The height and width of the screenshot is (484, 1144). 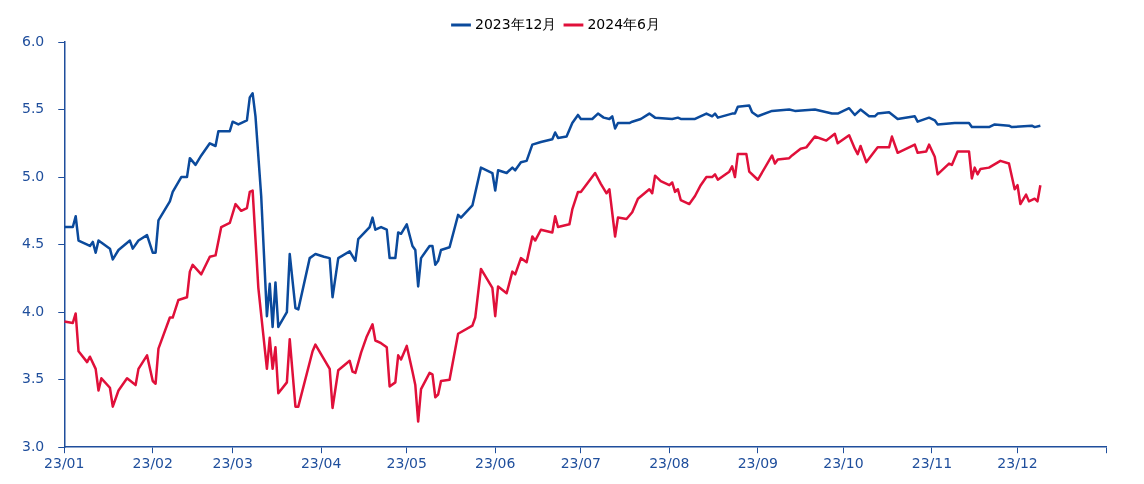 What do you see at coordinates (516, 23) in the screenshot?
I see `legend-label: 2023年12月` at bounding box center [516, 23].